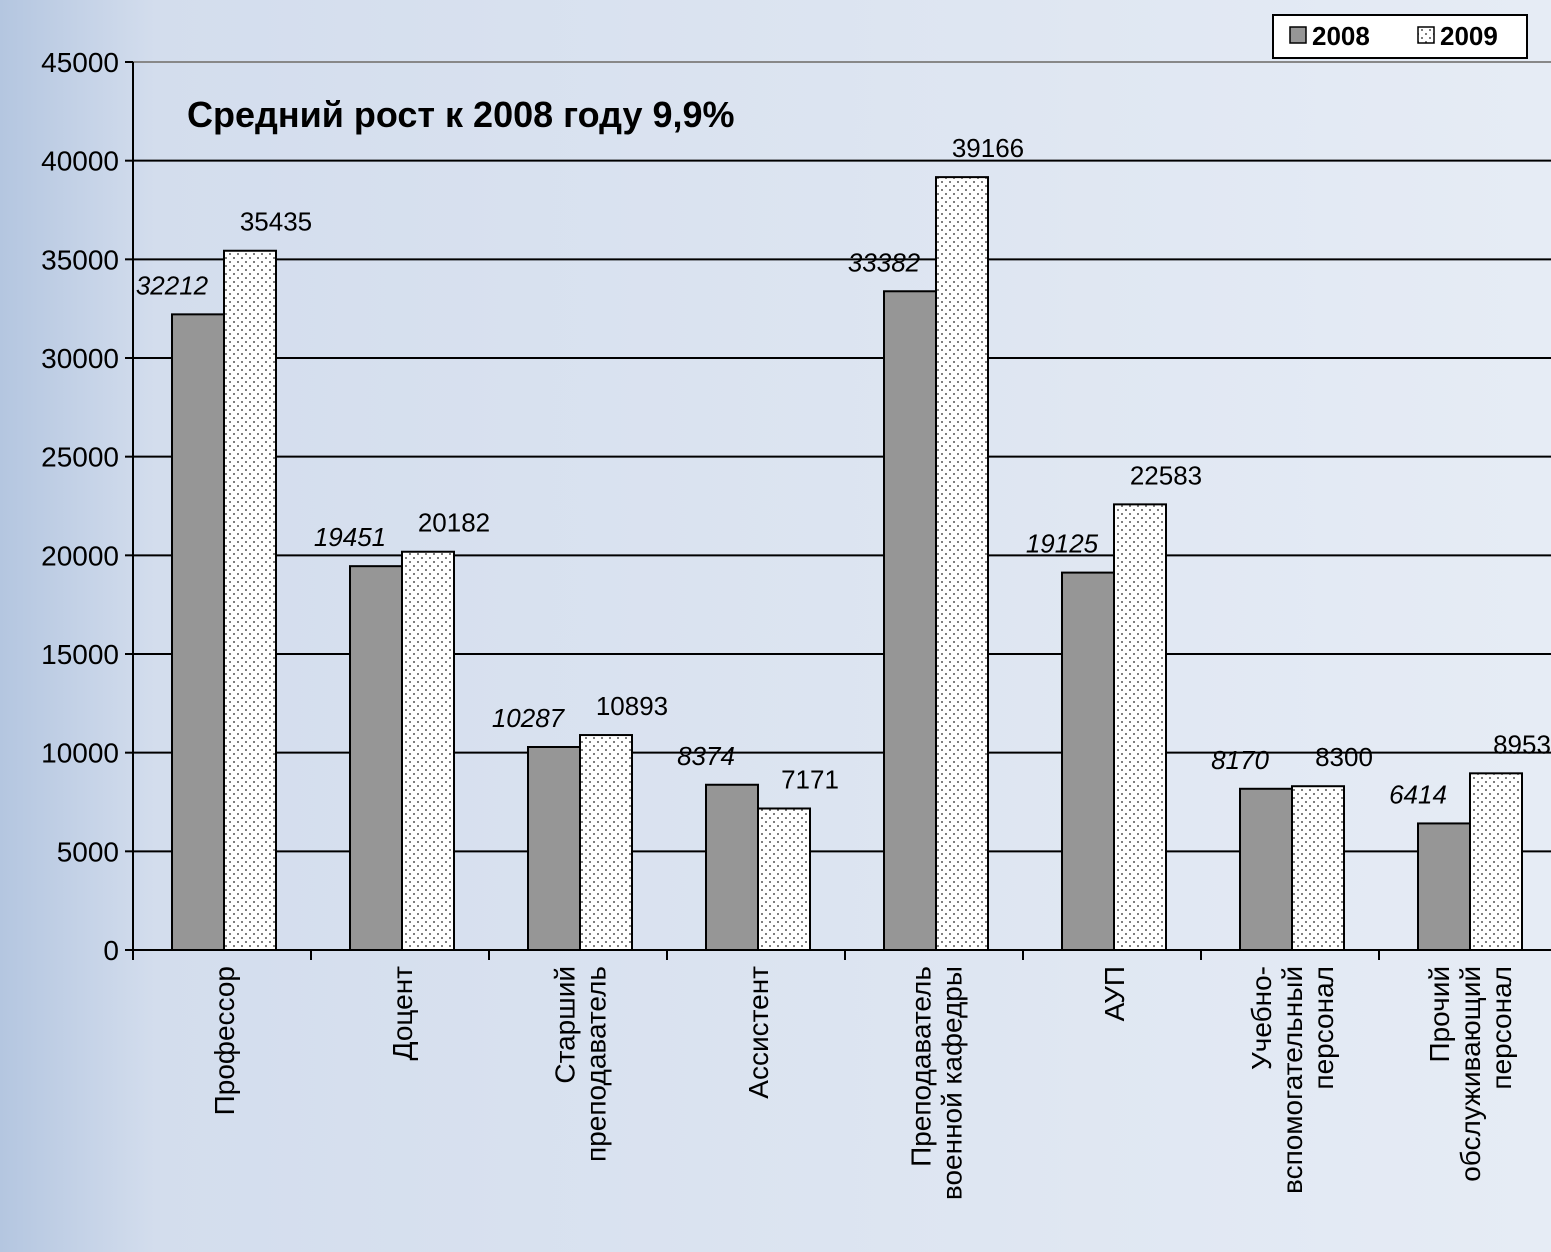 The height and width of the screenshot is (1252, 1551). Describe the element at coordinates (80, 555) in the screenshot. I see `y-tick-label: 20000` at that location.